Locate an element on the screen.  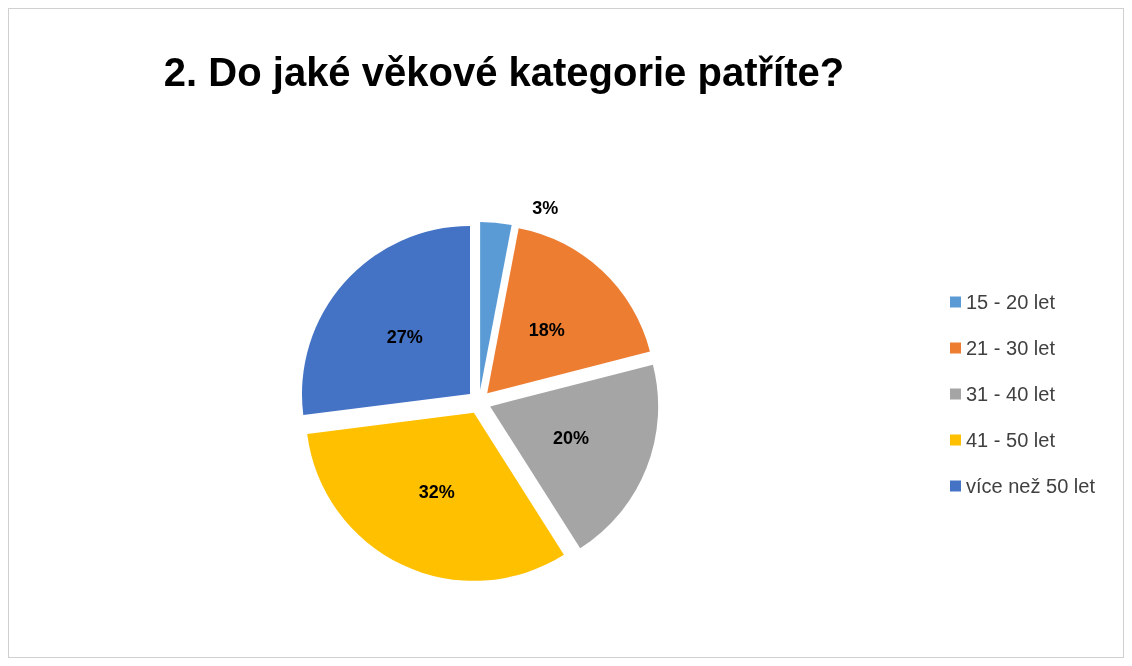
data-label: 27% is located at coordinates (404, 336).